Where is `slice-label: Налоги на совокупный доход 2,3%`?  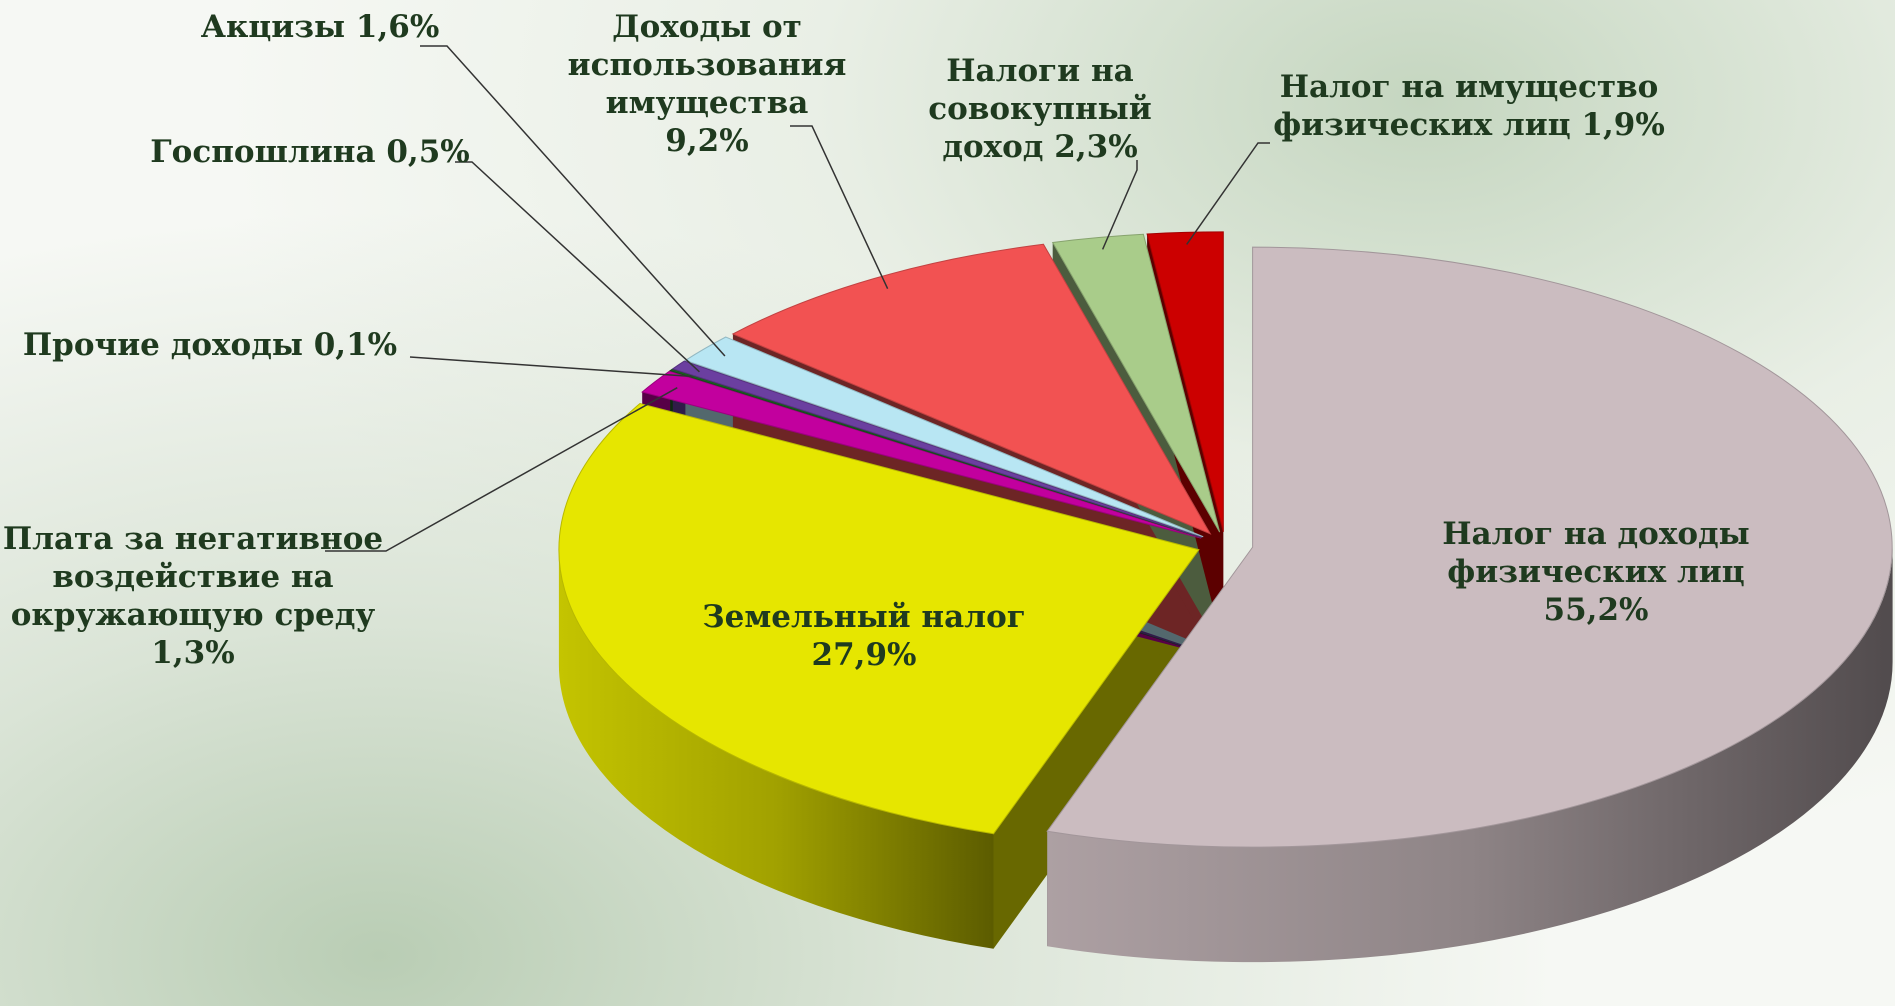
slice-label: Налоги на совокупный доход 2,3% is located at coordinates (1040, 109).